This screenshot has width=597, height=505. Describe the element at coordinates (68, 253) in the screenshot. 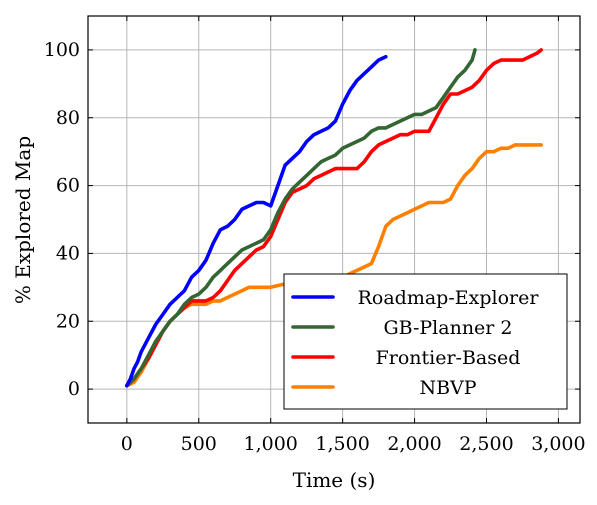

I see `y-tick-label: 40` at that location.